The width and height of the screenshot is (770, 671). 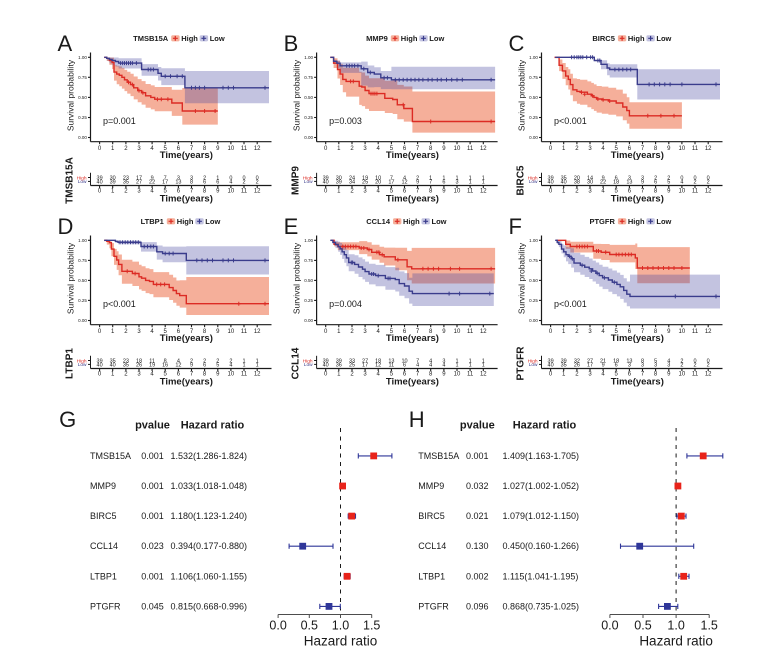 I want to click on svg-text: 17, so click(x=365, y=365).